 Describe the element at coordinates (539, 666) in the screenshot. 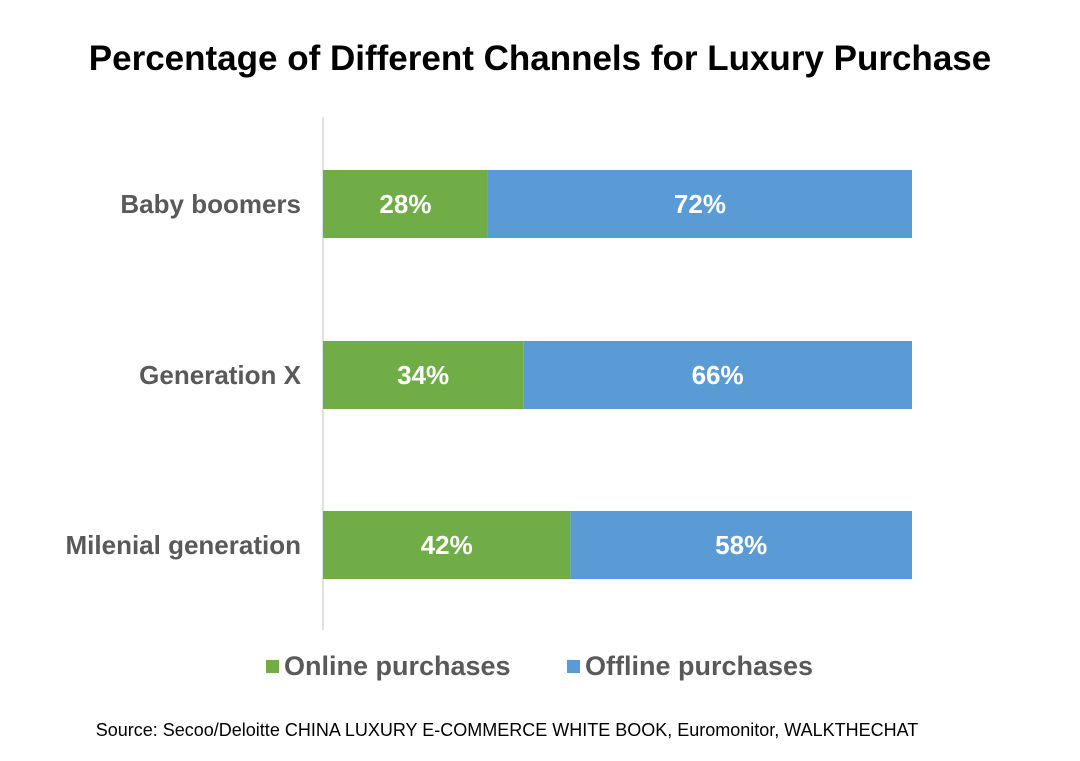

I see `legend: Online purchases Offline purchases` at that location.